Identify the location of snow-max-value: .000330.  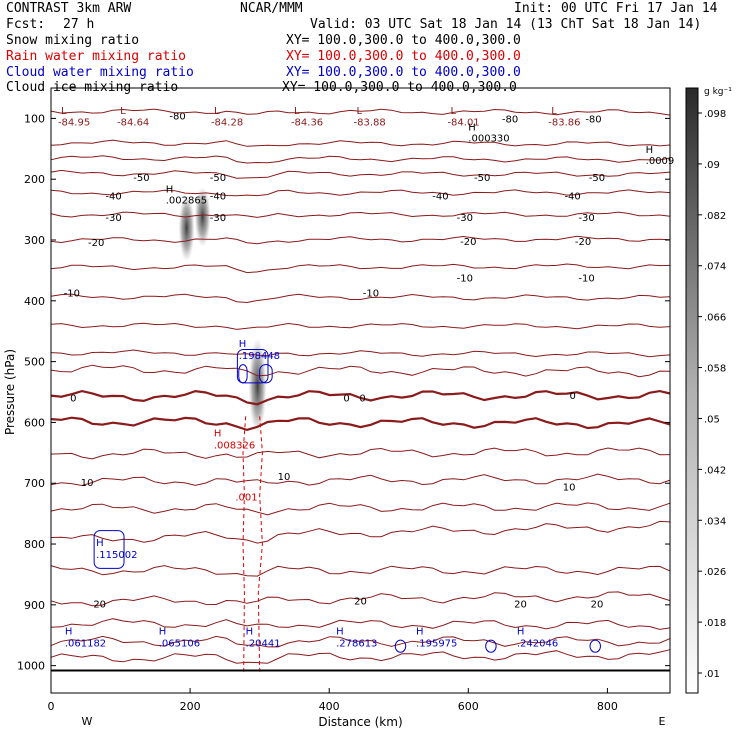
(488, 139).